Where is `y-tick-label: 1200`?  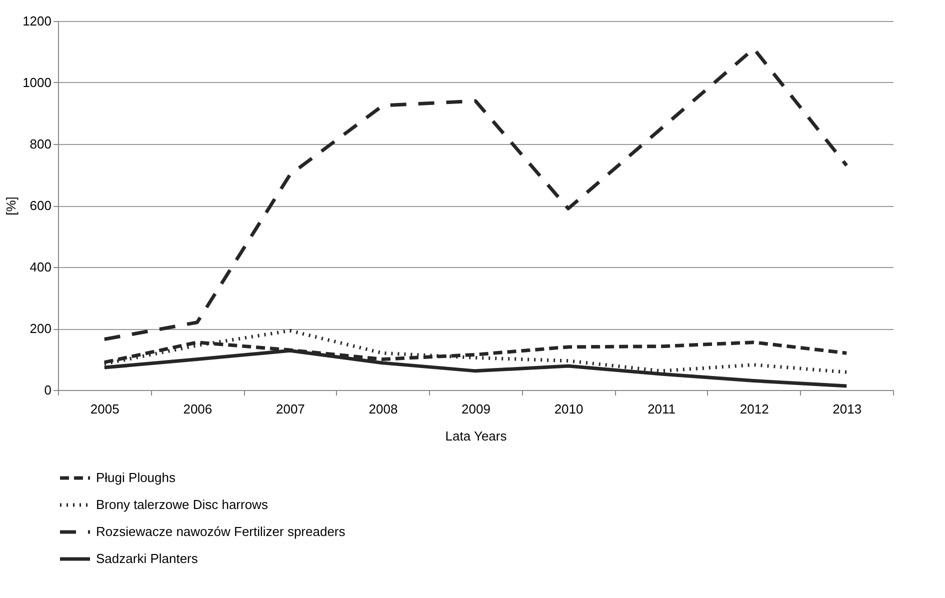
y-tick-label: 1200 is located at coordinates (37, 21).